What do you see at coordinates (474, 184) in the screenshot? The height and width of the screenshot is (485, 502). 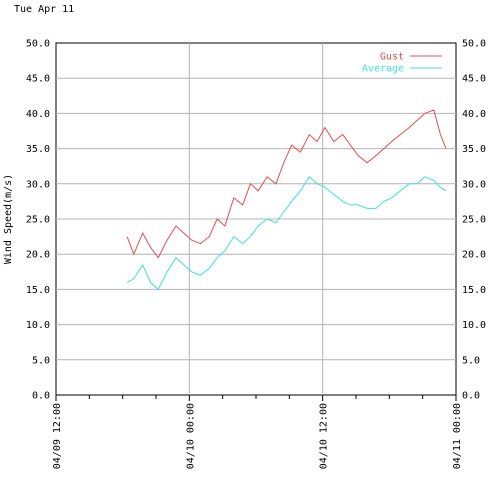 I see `y-tick-label-right: 30.0` at bounding box center [474, 184].